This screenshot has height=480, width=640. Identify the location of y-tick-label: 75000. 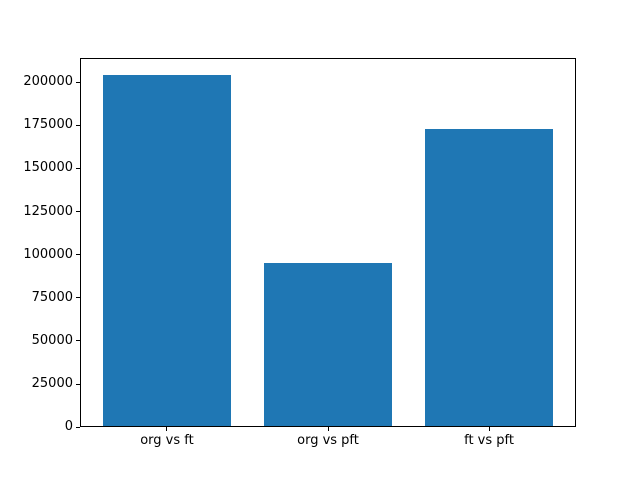
(52, 297).